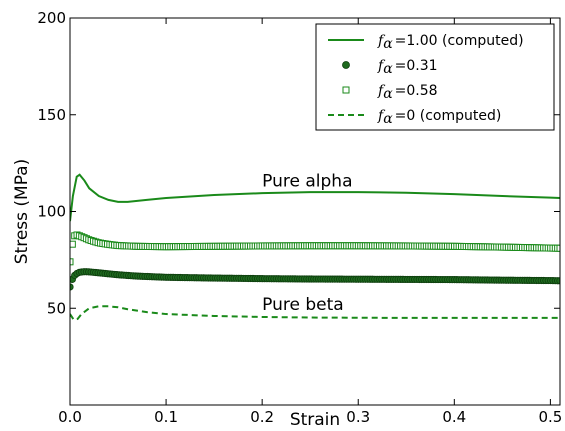  I want to click on legend-item: fα =1.00 (computed), so click(426, 42).